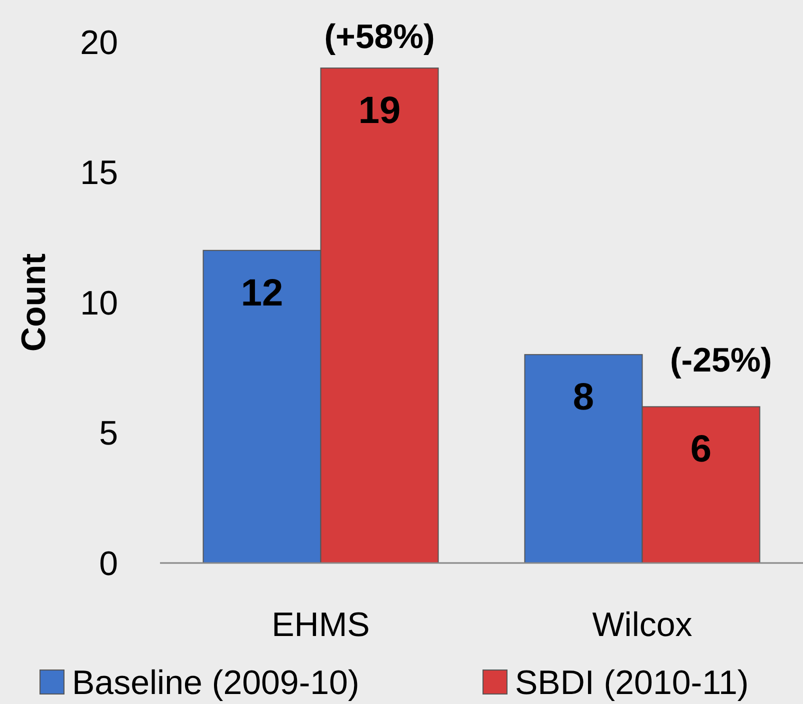 The height and width of the screenshot is (704, 803). What do you see at coordinates (701, 449) in the screenshot?
I see `data-label: 6` at bounding box center [701, 449].